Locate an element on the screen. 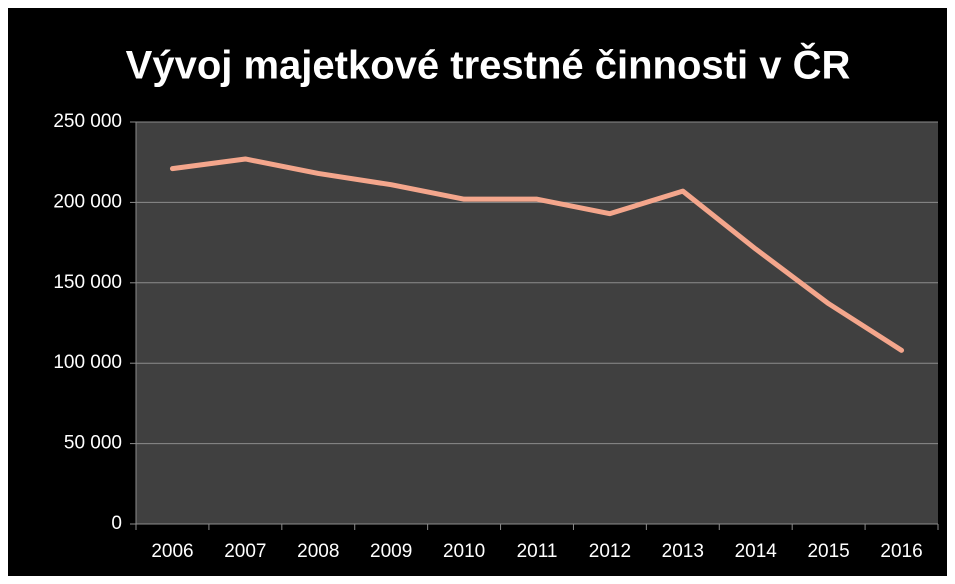  y-tick-label: 50 000 is located at coordinates (93, 443).